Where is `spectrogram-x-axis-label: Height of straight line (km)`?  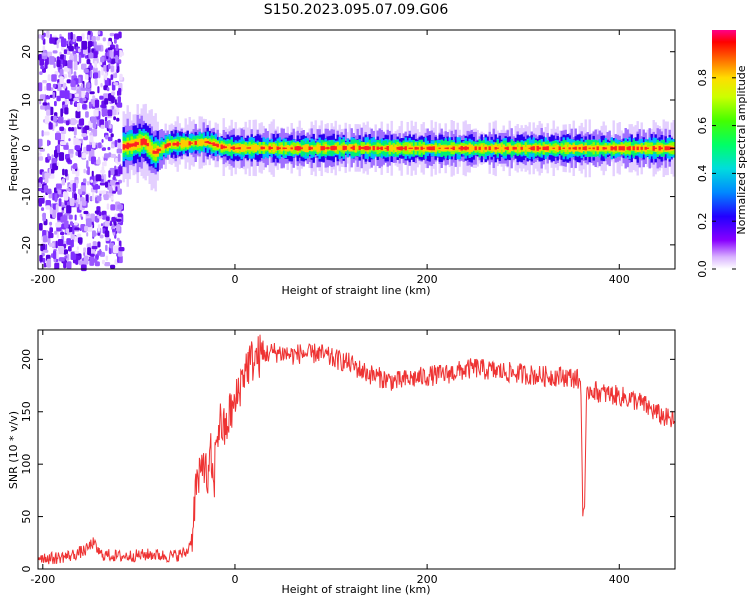
spectrogram-x-axis-label: Height of straight line (km) is located at coordinates (355, 290).